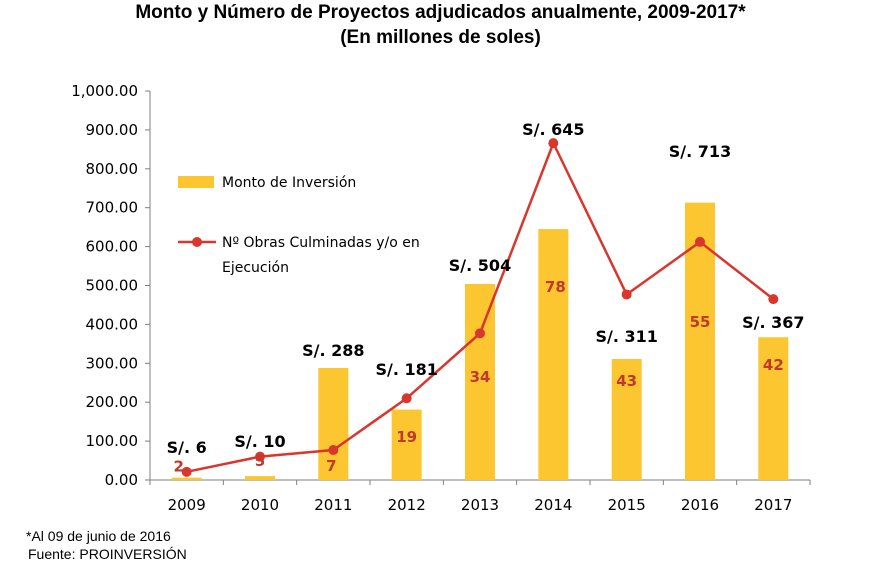 This screenshot has width=881, height=571. Describe the element at coordinates (112, 402) in the screenshot. I see `y-tick-label: 200.00` at that location.